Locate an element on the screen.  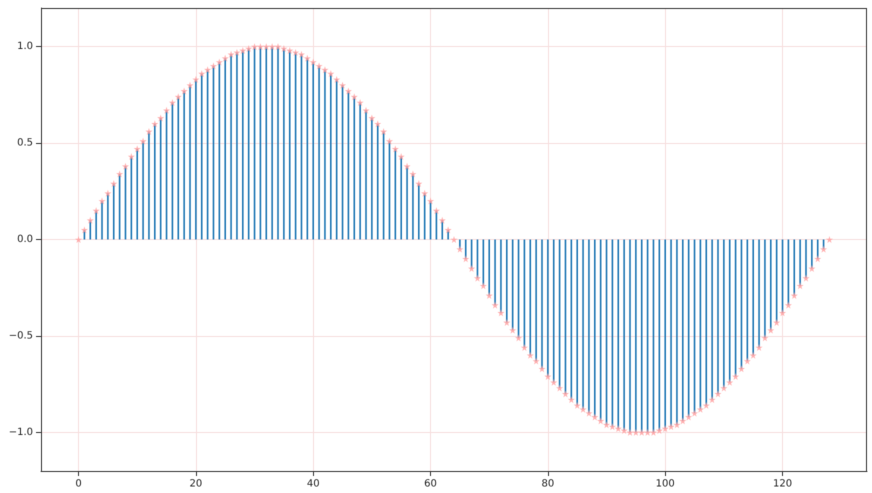
x-tick-label: 0 is located at coordinates (78, 484).